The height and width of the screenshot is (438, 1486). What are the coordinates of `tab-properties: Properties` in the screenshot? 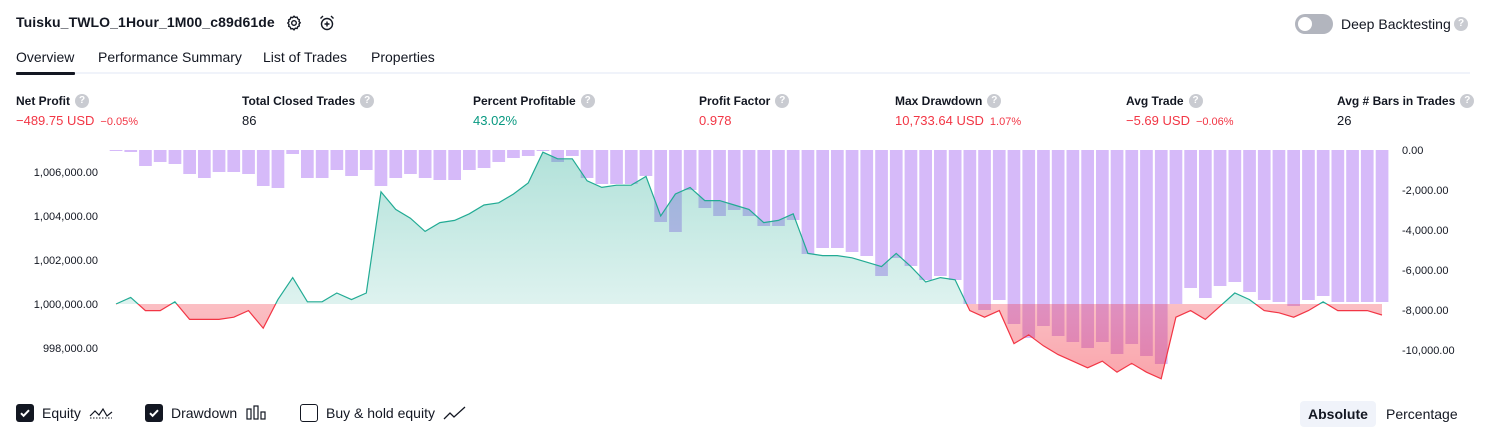 It's located at (403, 57).